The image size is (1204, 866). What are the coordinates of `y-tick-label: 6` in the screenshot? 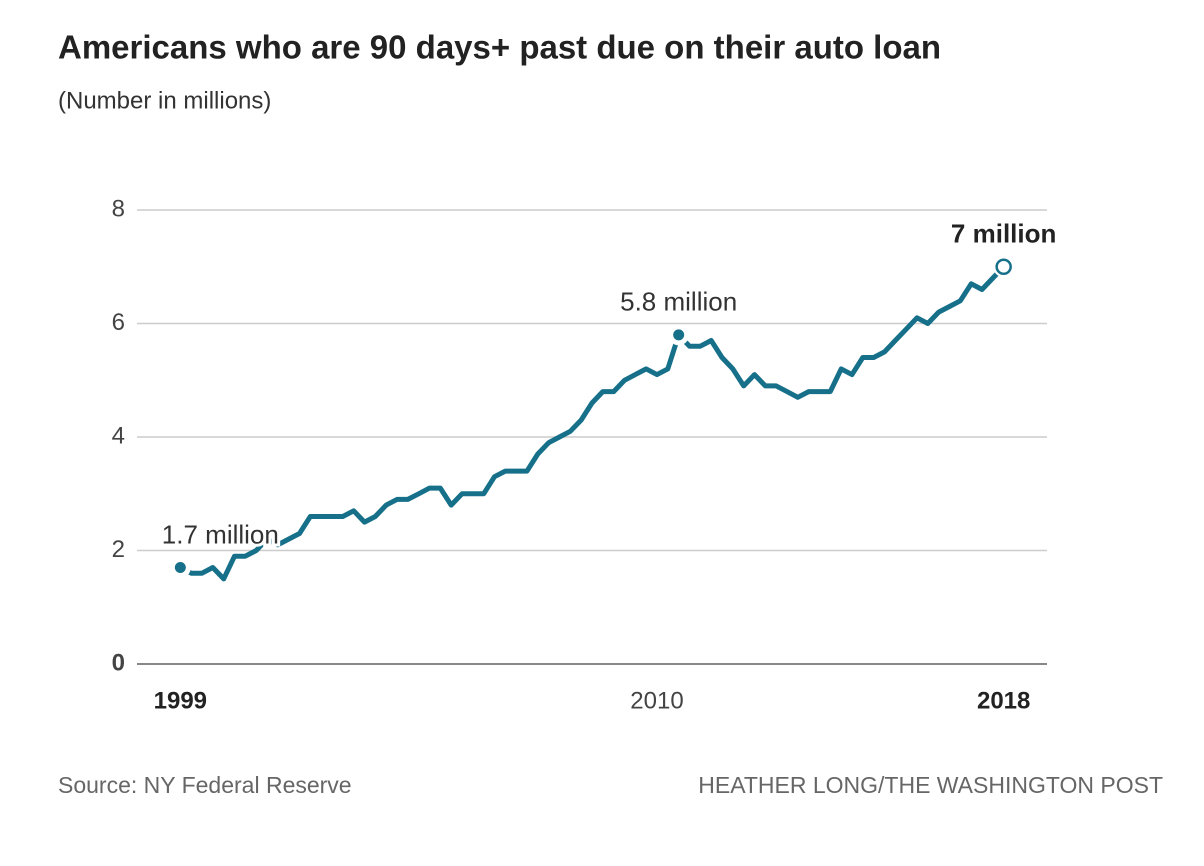 It's located at (118, 322).